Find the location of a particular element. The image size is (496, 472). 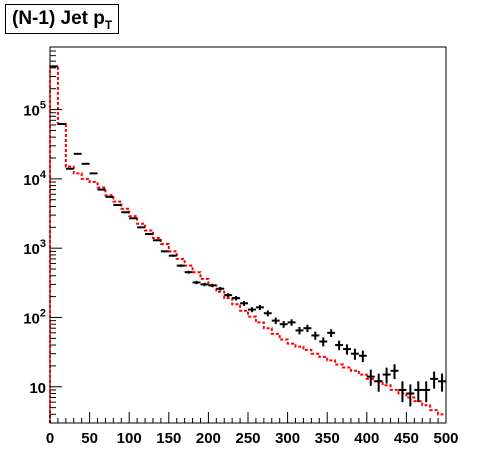

chart-title-main: (N-1) Jet p is located at coordinates (58, 18).